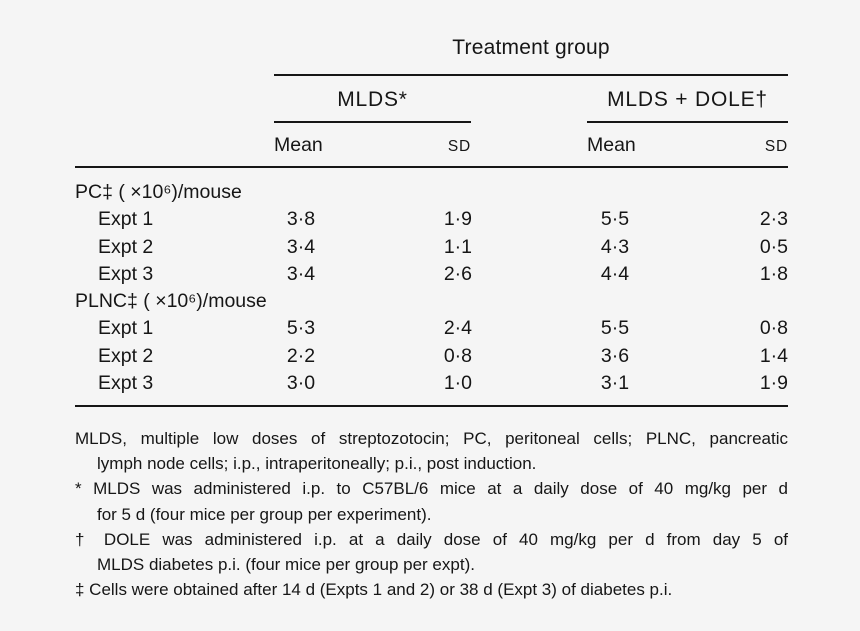 The width and height of the screenshot is (860, 631). I want to click on cell-mlds-dole-sd: 1·9, so click(773, 383).